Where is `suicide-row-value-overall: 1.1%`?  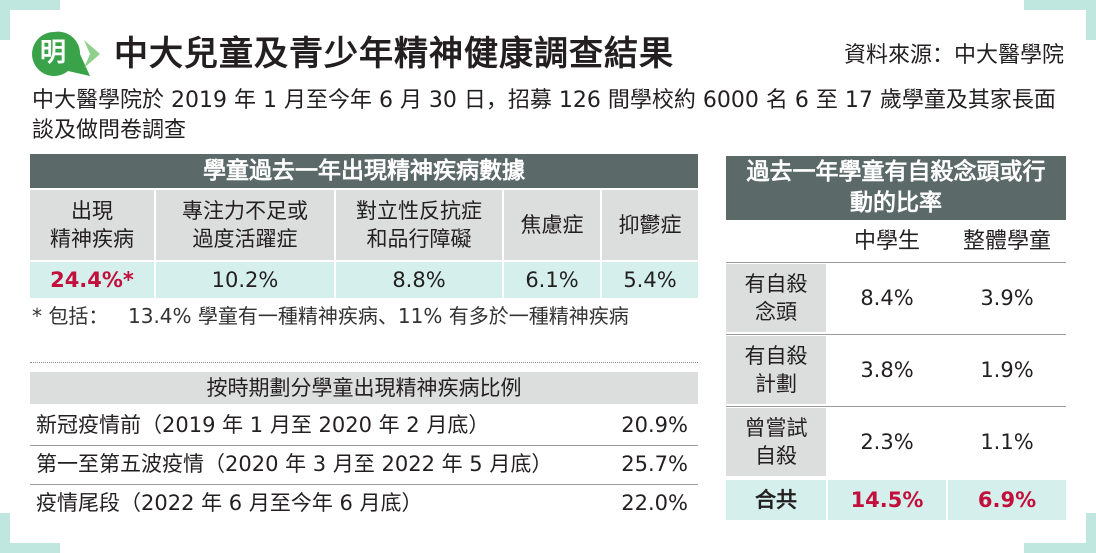
suicide-row-value-overall: 1.1% is located at coordinates (1007, 442).